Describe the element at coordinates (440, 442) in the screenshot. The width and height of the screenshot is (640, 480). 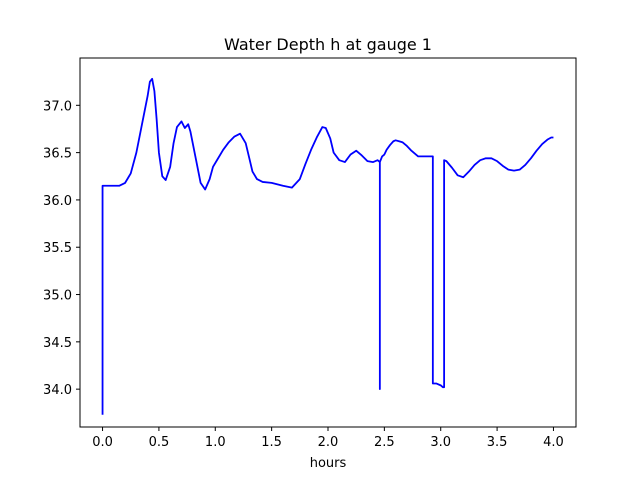
I see `x-tick-label: 3.0` at that location.